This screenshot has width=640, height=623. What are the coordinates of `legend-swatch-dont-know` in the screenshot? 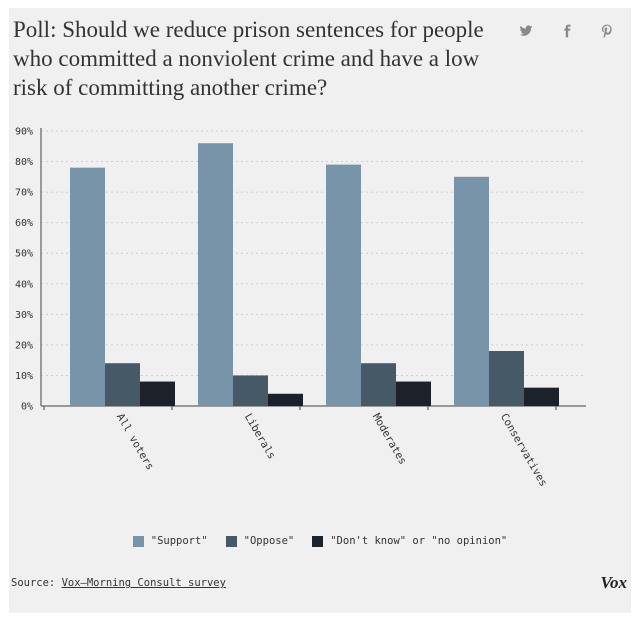 It's located at (318, 541).